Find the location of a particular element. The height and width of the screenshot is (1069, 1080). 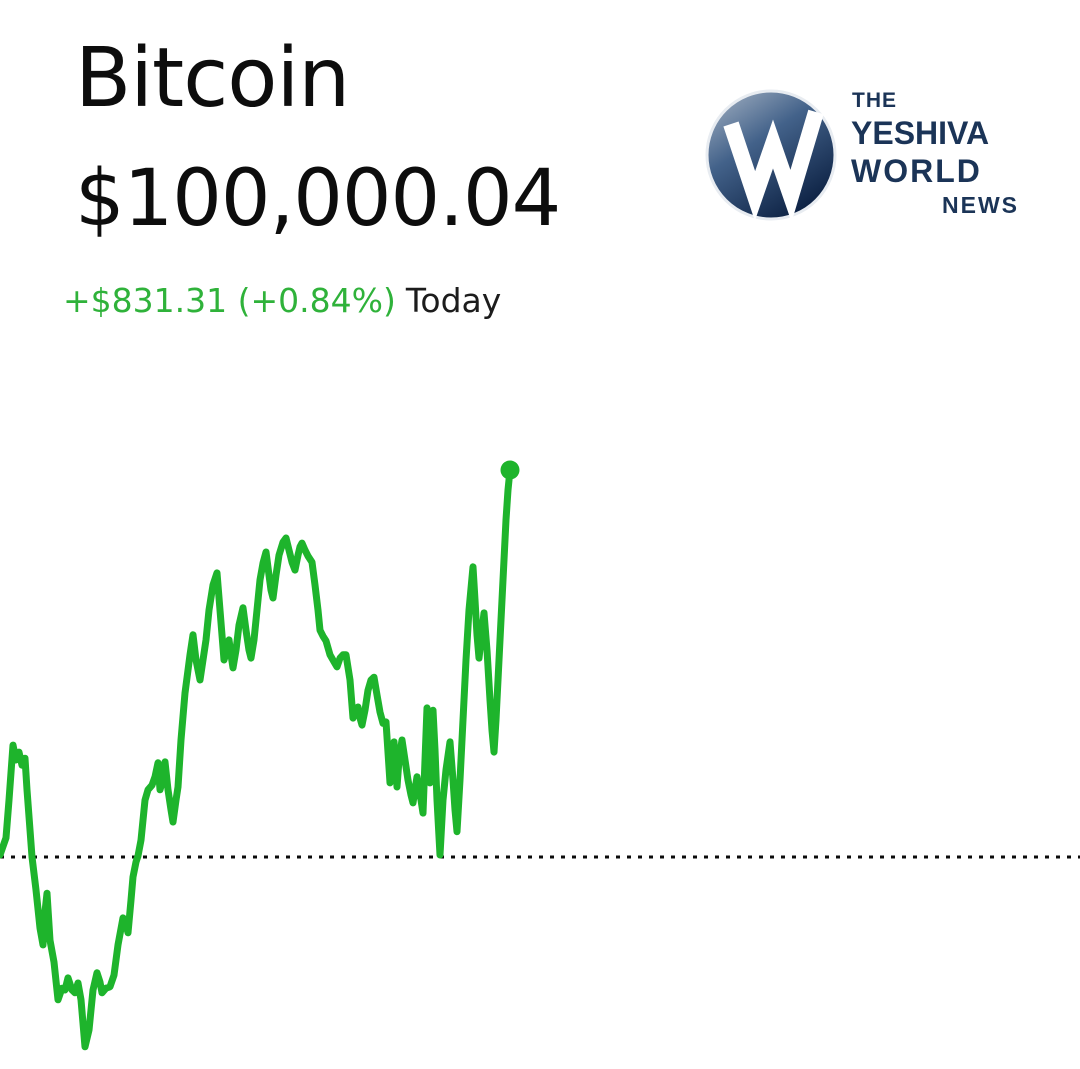

yeshiva-world-news-logo: THE YESHIVA WORLD NEWS is located at coordinates (860, 155).